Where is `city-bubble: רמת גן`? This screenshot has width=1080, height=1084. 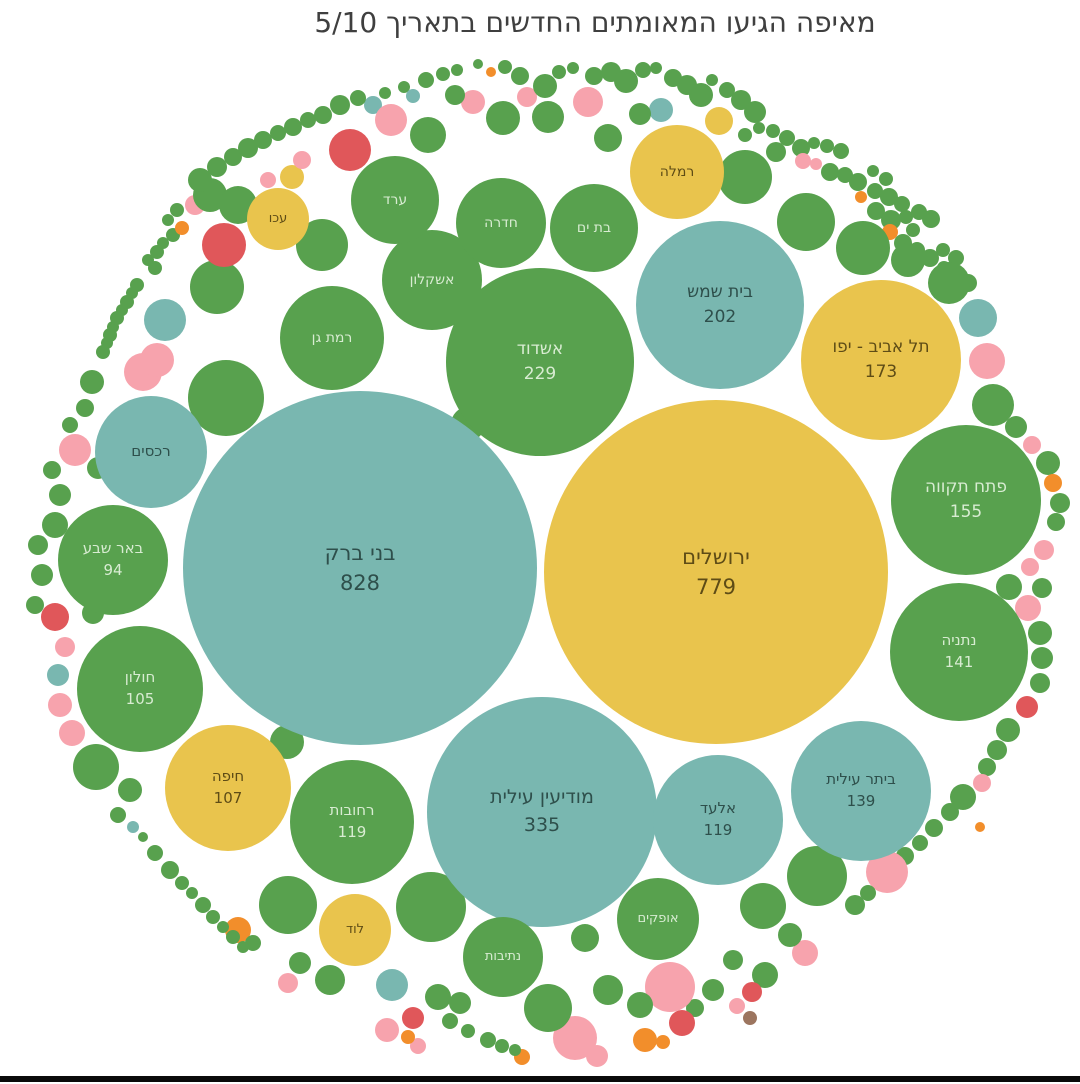 city-bubble: רמת גן is located at coordinates (332, 338).